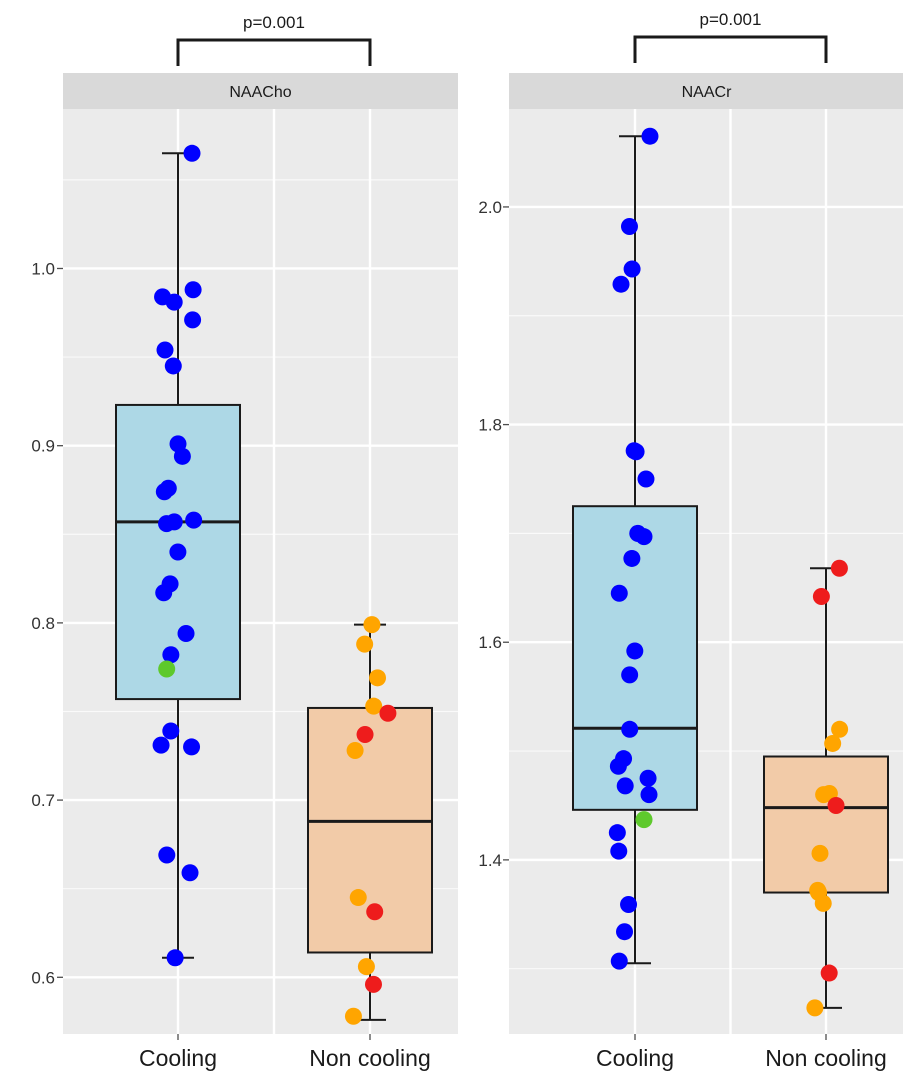  I want to click on y-tick-label: 1.8, so click(490, 425).